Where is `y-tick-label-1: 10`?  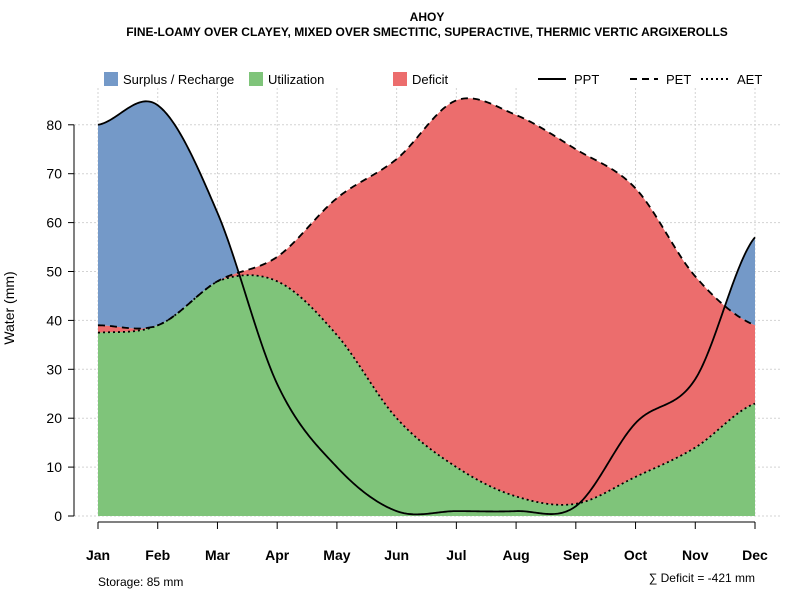
y-tick-label-1: 10 is located at coordinates (54, 467).